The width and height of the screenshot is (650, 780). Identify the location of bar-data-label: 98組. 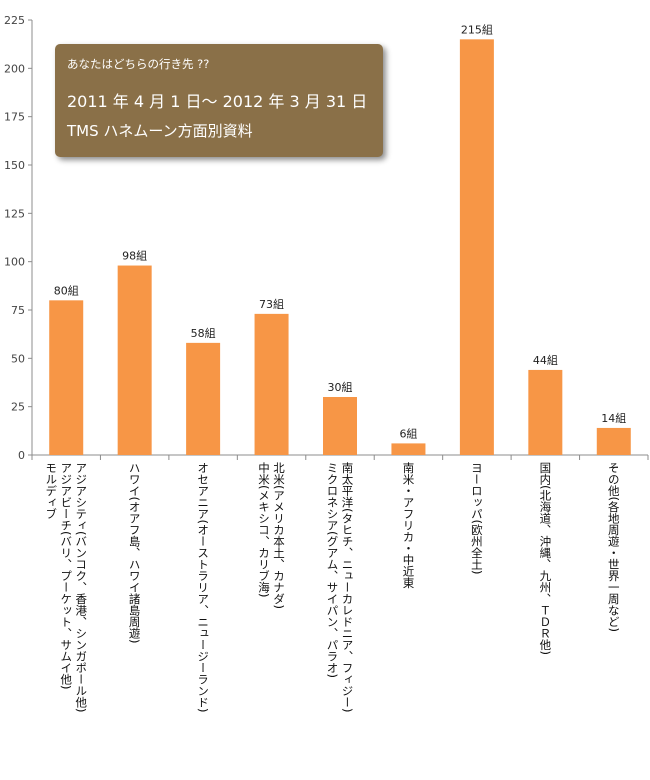
(134, 256).